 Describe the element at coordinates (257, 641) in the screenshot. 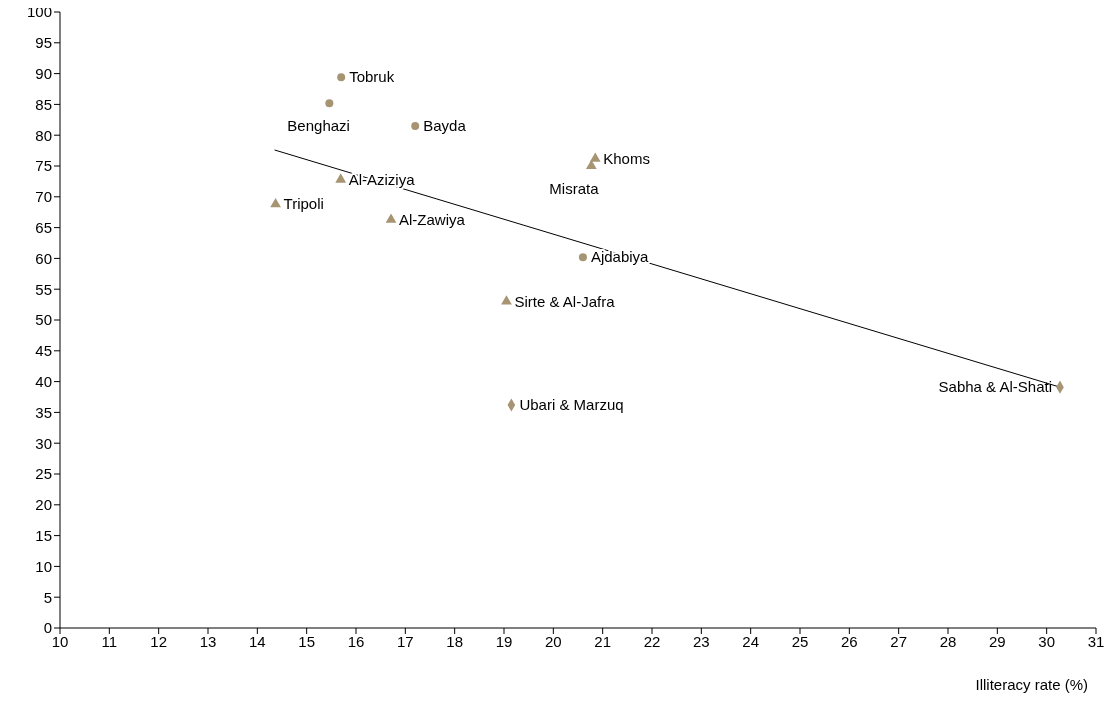

I see `x-tick-label: 14` at that location.